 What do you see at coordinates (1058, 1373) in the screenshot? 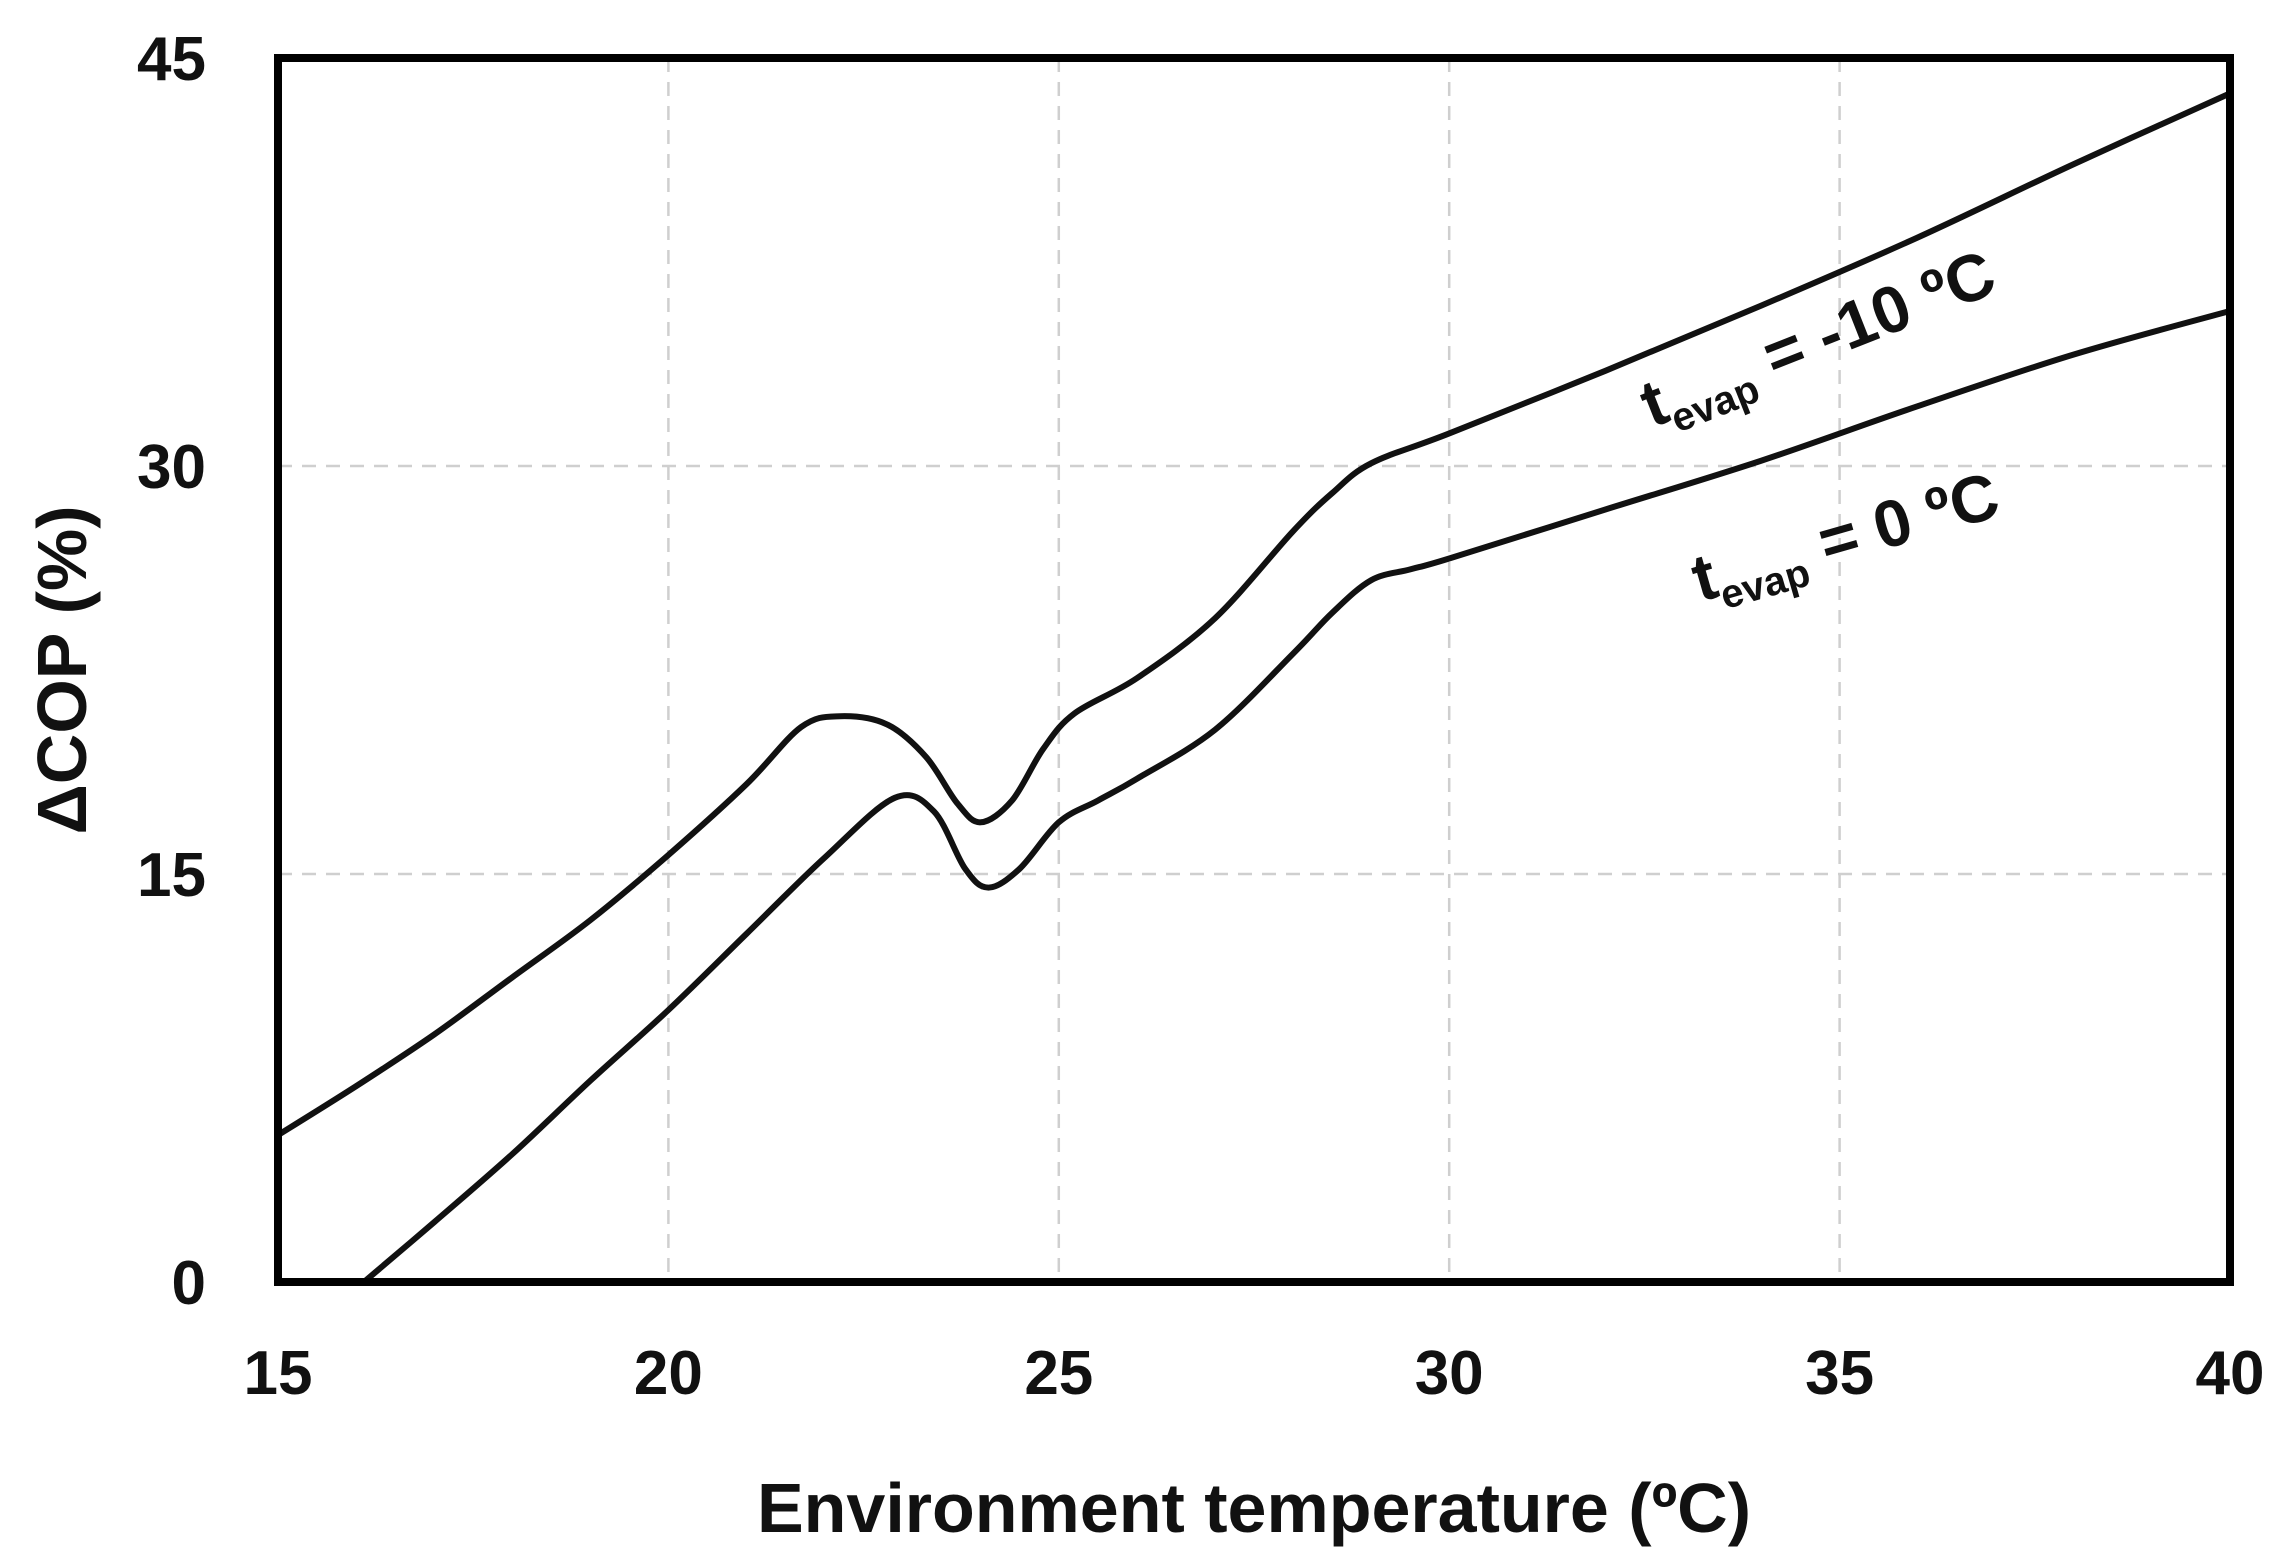
I see `x-tick-label: 25` at bounding box center [1058, 1373].